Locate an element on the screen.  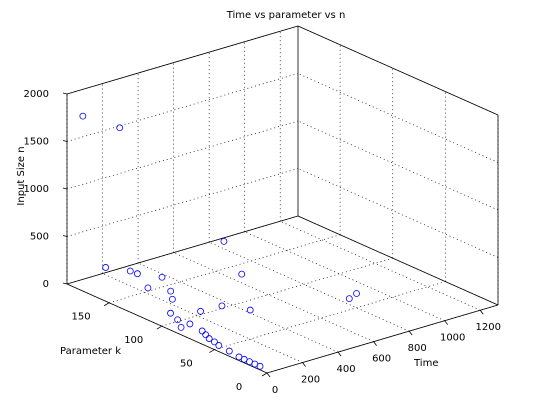
x-axis-ticks: 0 200 400 600 800 1000 1200 is located at coordinates (383, 352).